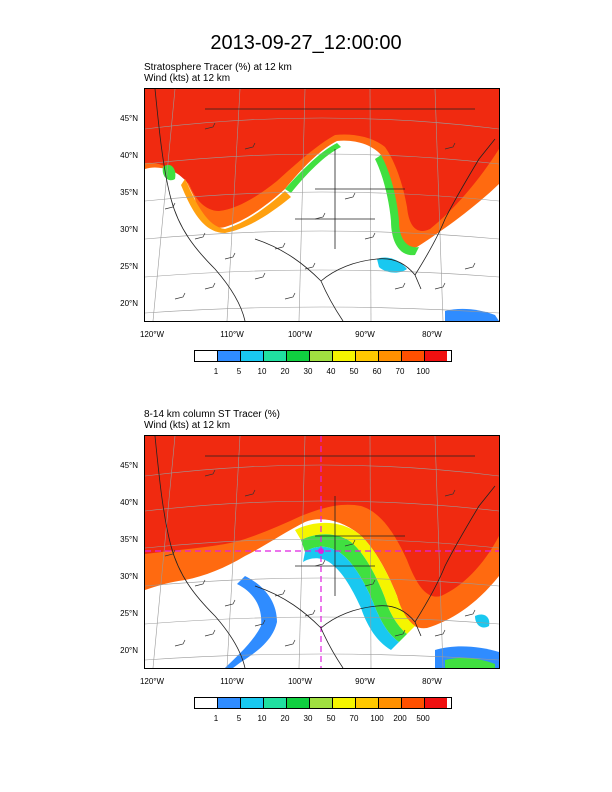 This screenshot has width=612, height=792. Describe the element at coordinates (216, 371) in the screenshot. I see `panel1-colorbar-label: 1` at that location.